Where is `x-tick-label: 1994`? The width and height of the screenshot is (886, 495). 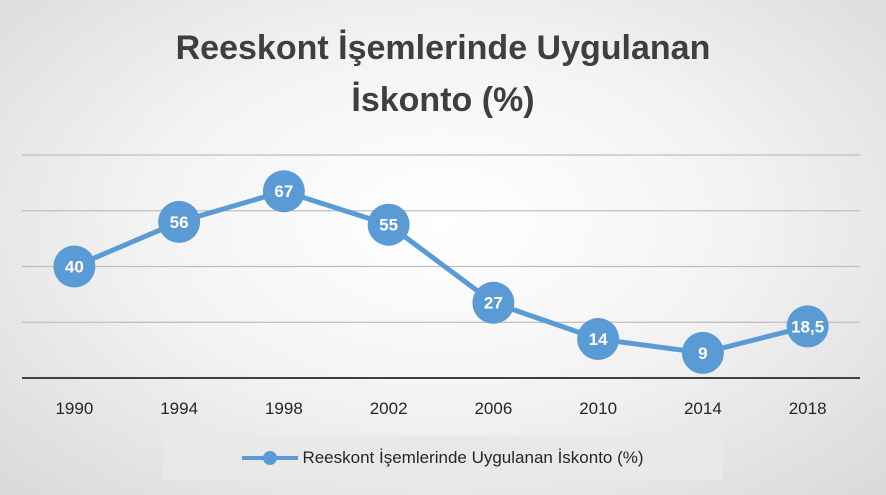 x-tick-label: 1994 is located at coordinates (179, 408).